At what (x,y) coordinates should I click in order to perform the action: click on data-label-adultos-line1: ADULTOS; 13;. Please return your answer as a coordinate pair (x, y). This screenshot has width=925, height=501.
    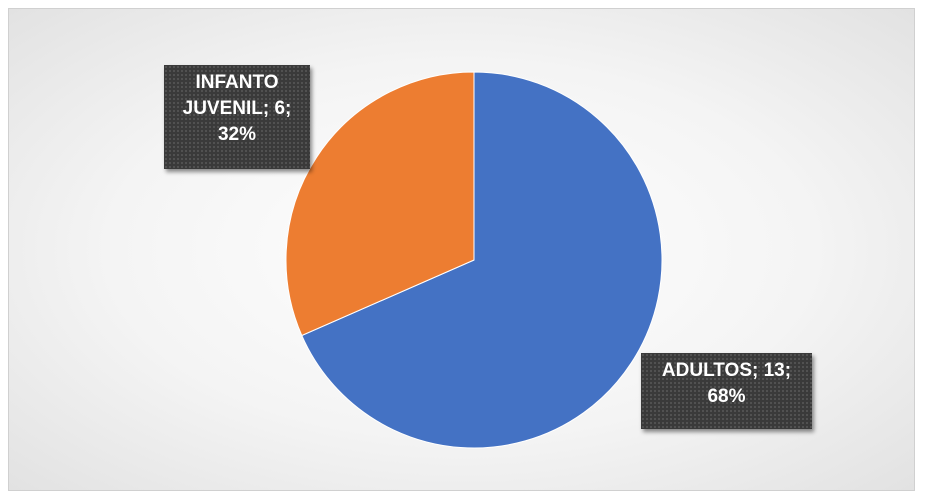
    Looking at the image, I should click on (726, 370).